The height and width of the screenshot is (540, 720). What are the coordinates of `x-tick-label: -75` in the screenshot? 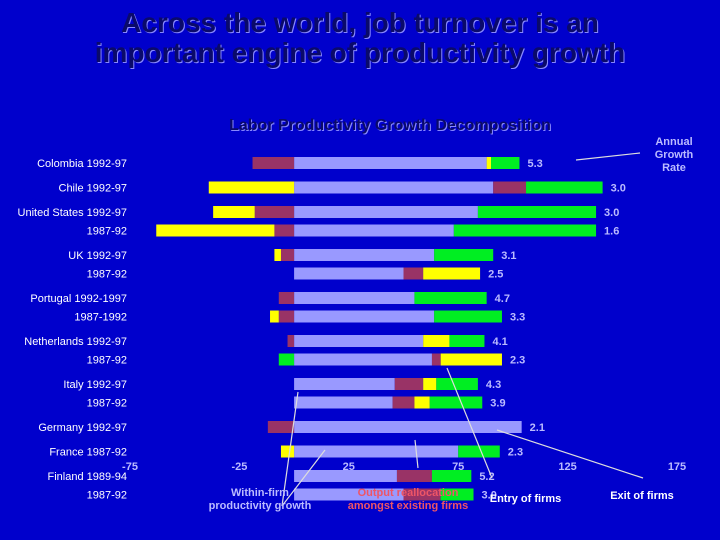 It's located at (130, 467).